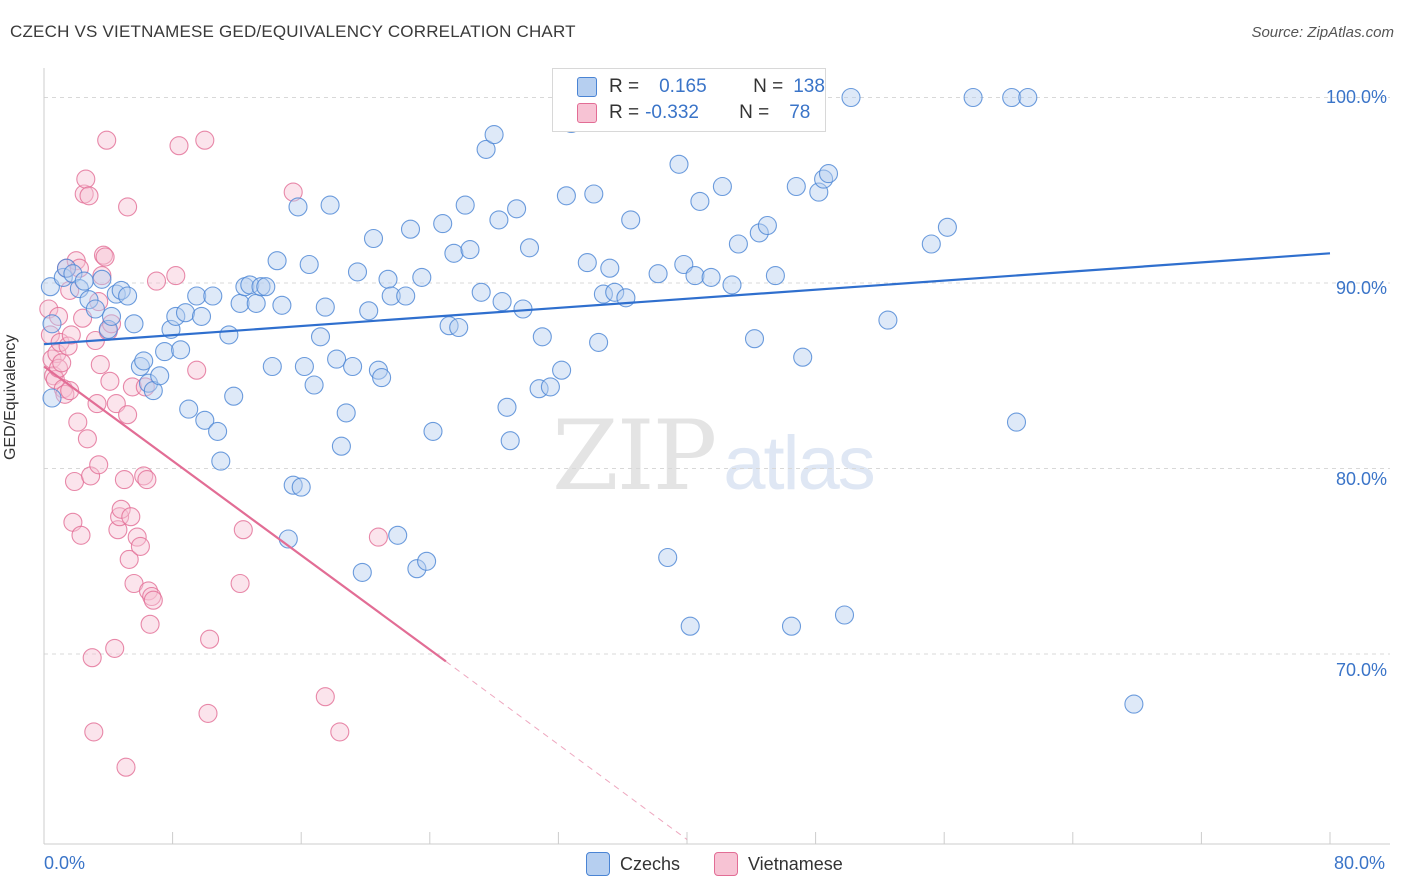 This screenshot has width=1406, height=892. What do you see at coordinates (624, 112) in the screenshot?
I see `vietnamese-r-label: R =` at bounding box center [624, 112].